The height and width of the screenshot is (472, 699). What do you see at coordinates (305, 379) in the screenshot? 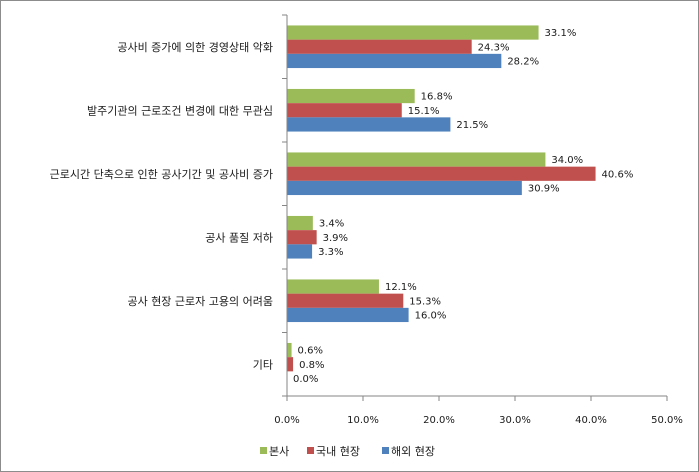
I see `data-label-6-3: 0.0%` at bounding box center [305, 379].